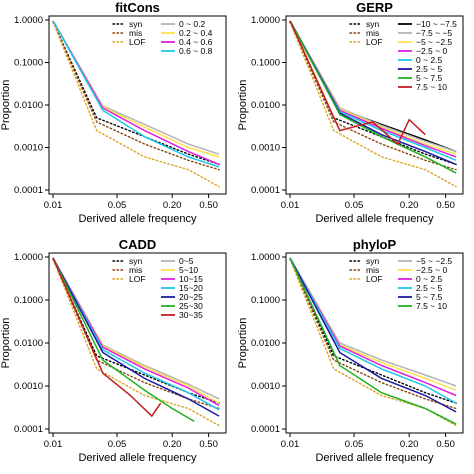 The image size is (474, 474). Describe the element at coordinates (192, 24) in the screenshot. I see `legend-label: 0 ~ 0.2` at that location.